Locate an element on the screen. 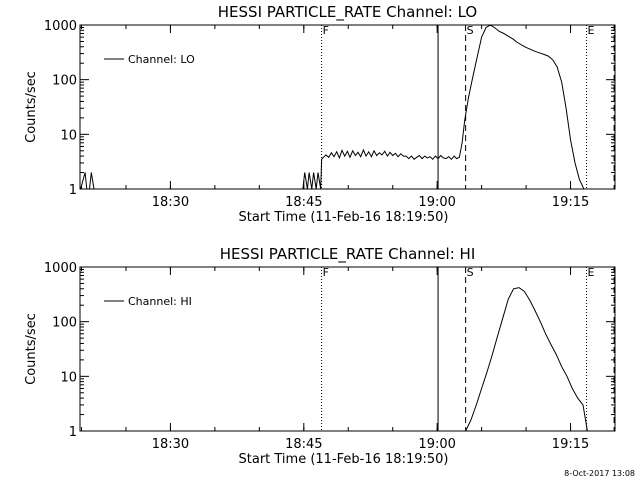 The height and width of the screenshot is (480, 640). chart-title: HESSI PARTICLE_RATE Channel: HI is located at coordinates (348, 254).